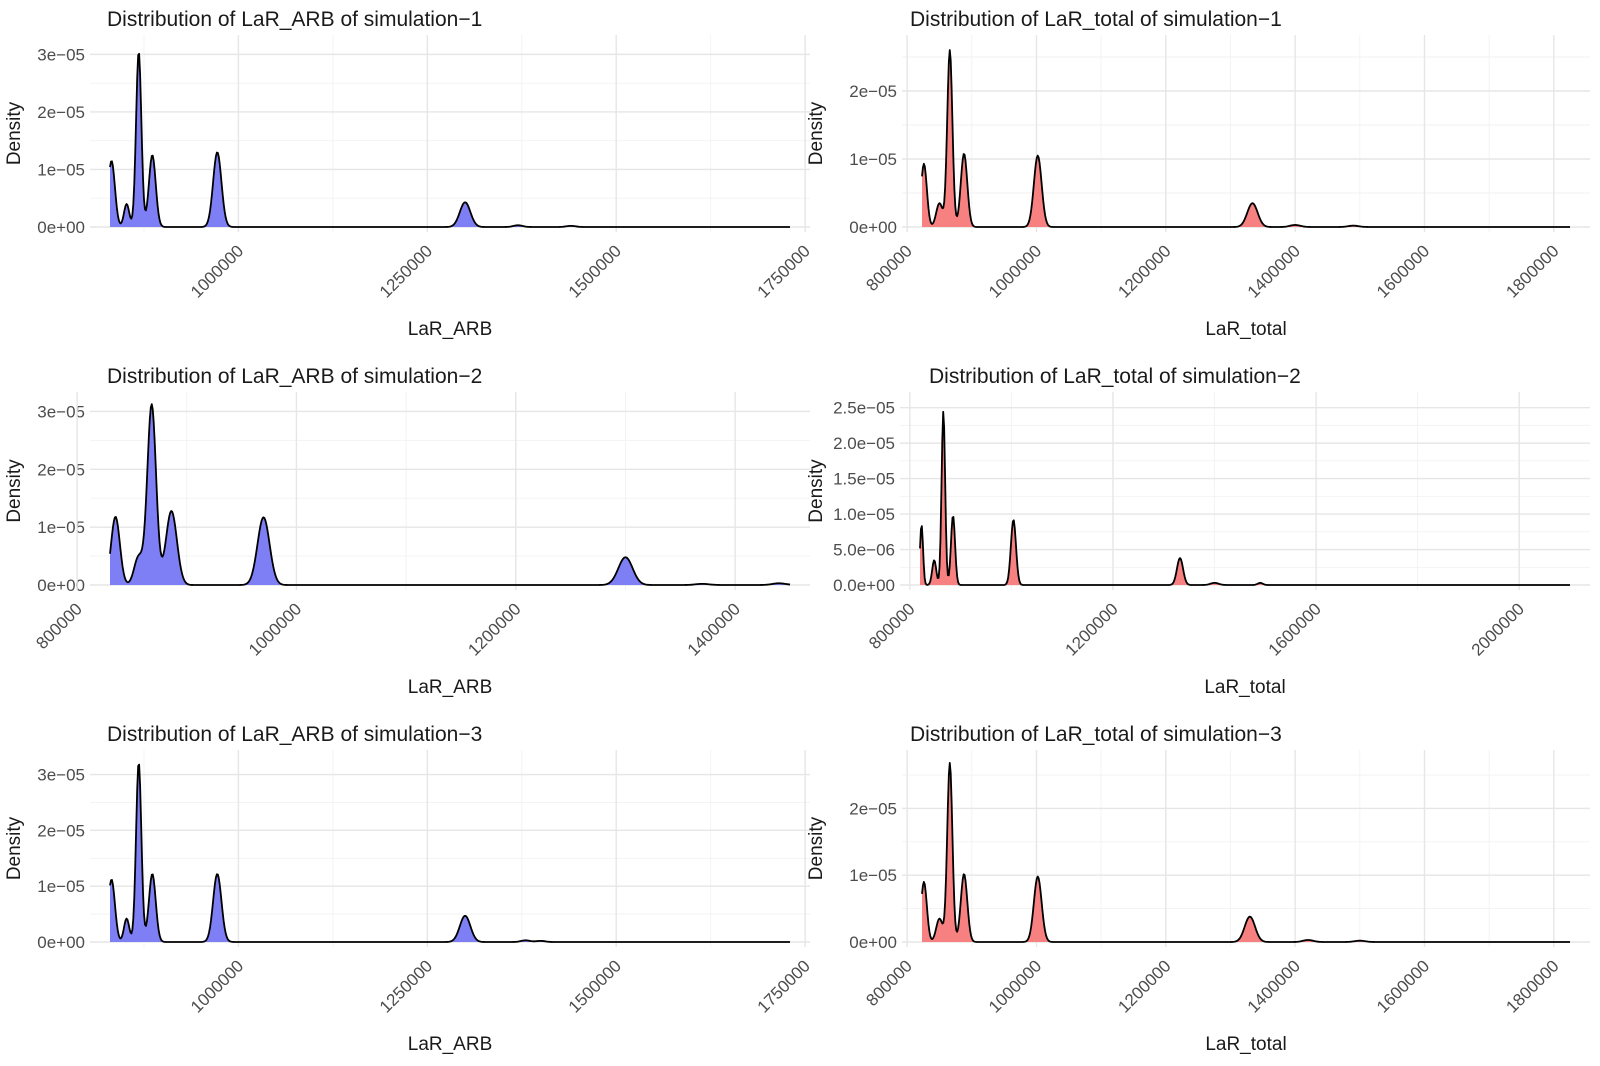 Image resolution: width=1600 pixels, height=1066 pixels. What do you see at coordinates (864, 514) in the screenshot?
I see `y-tick-label: 1.0e−05` at bounding box center [864, 514].